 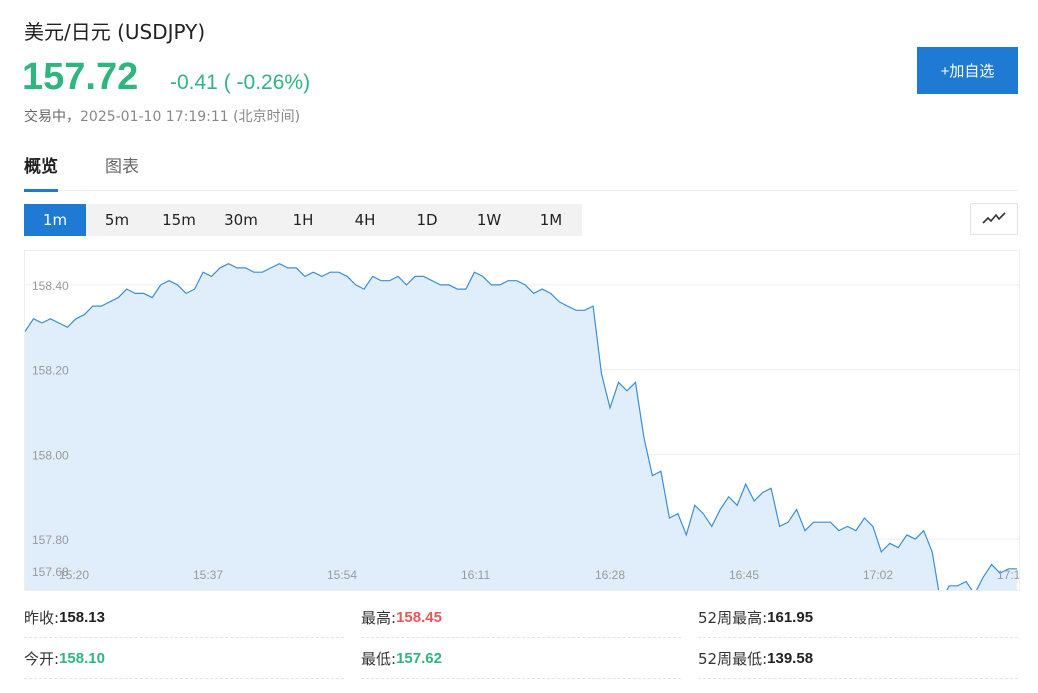 I want to click on stat-label: 今开:, so click(x=42, y=658).